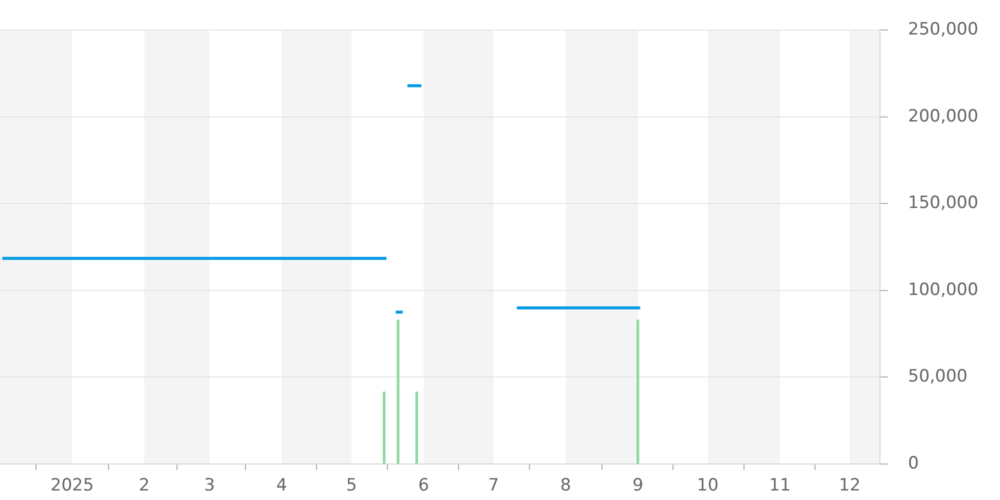  I want to click on x-tick-label: 3, so click(209, 486).